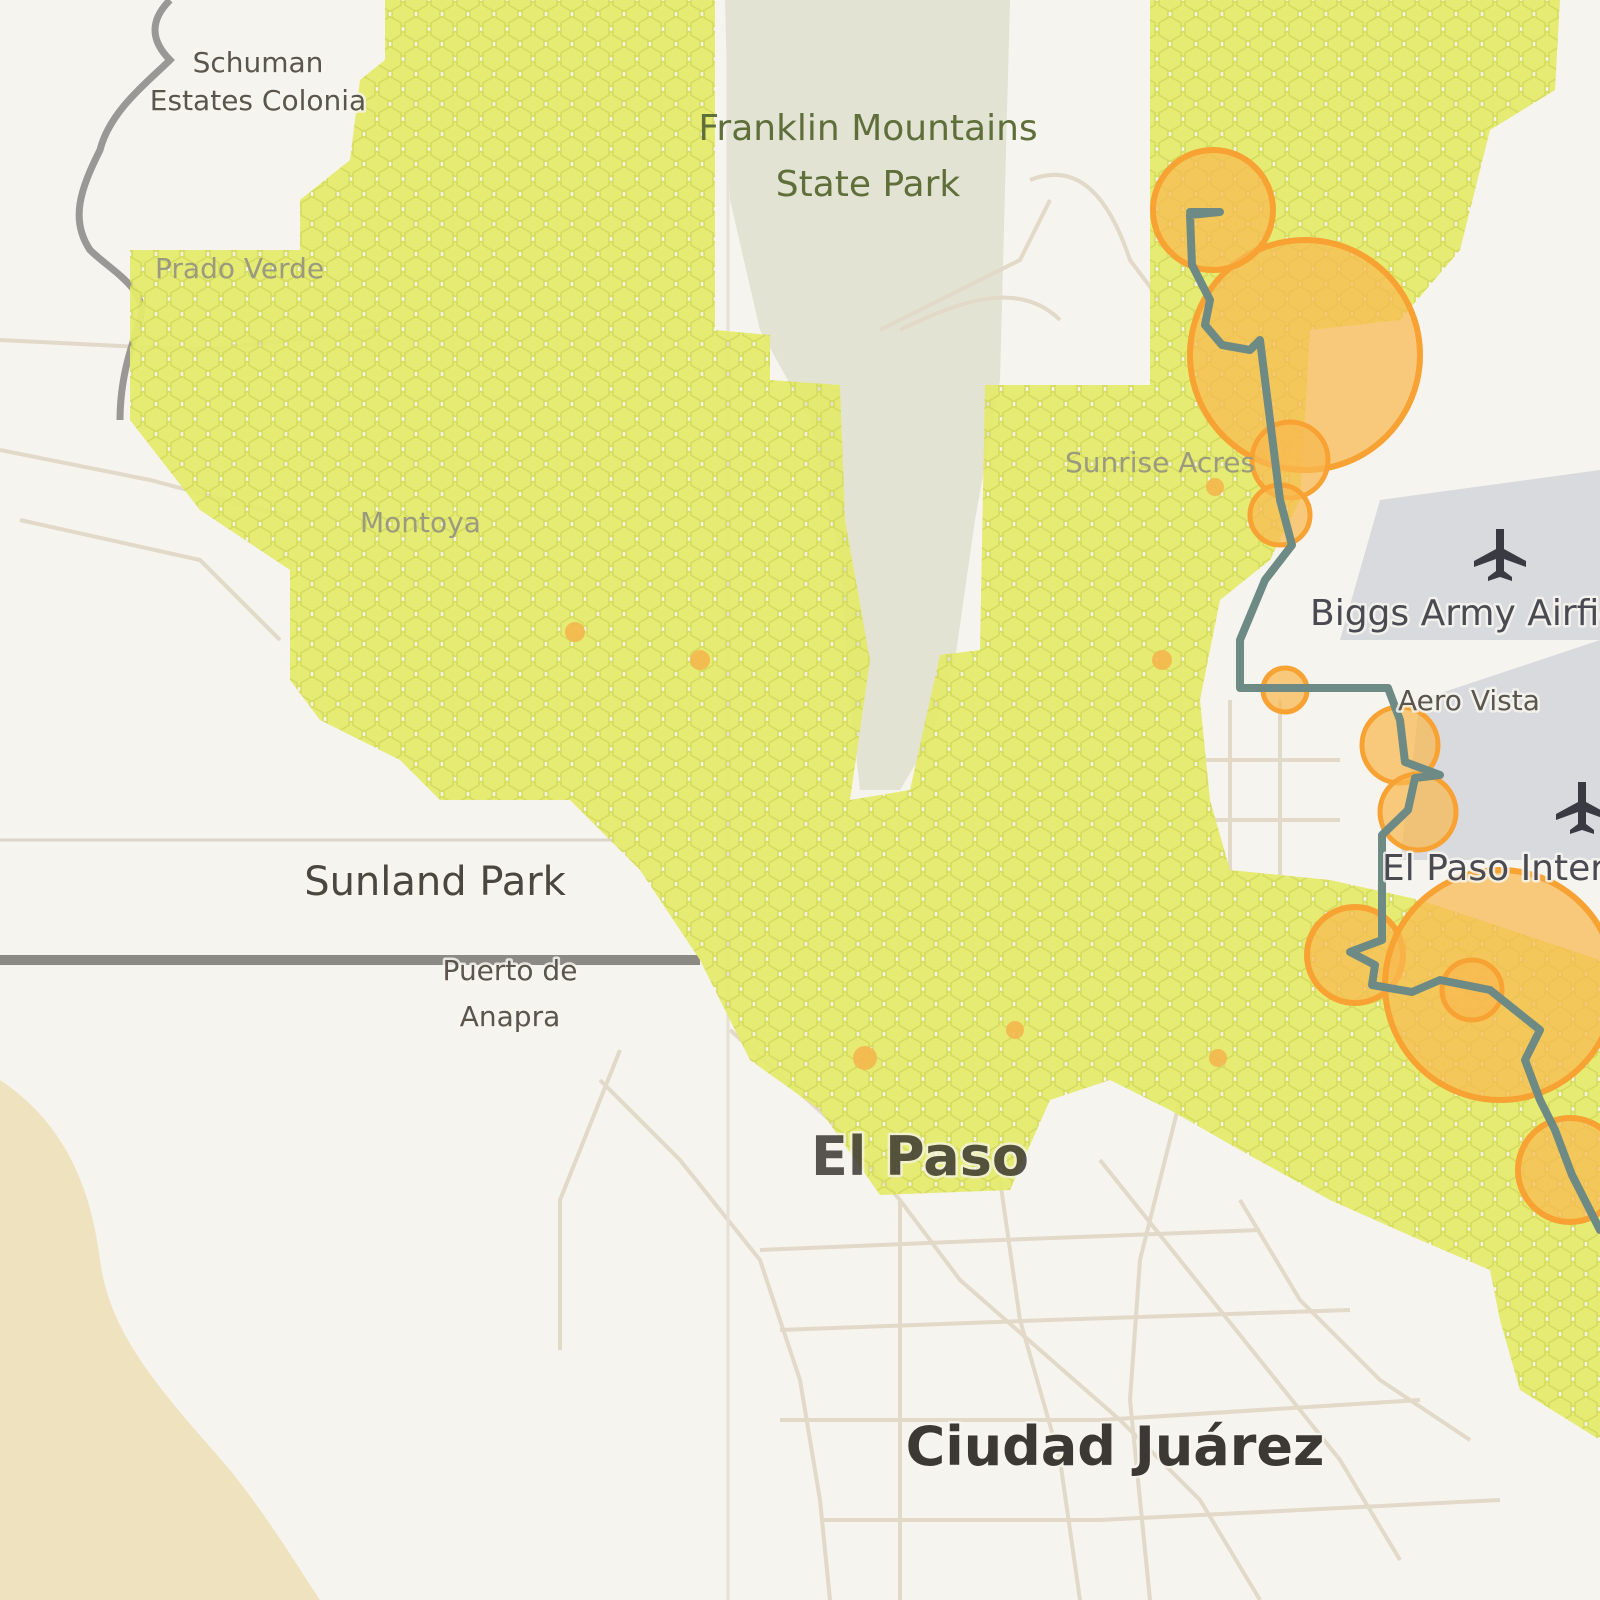  I want to click on desert-area, so click(160, 1340).